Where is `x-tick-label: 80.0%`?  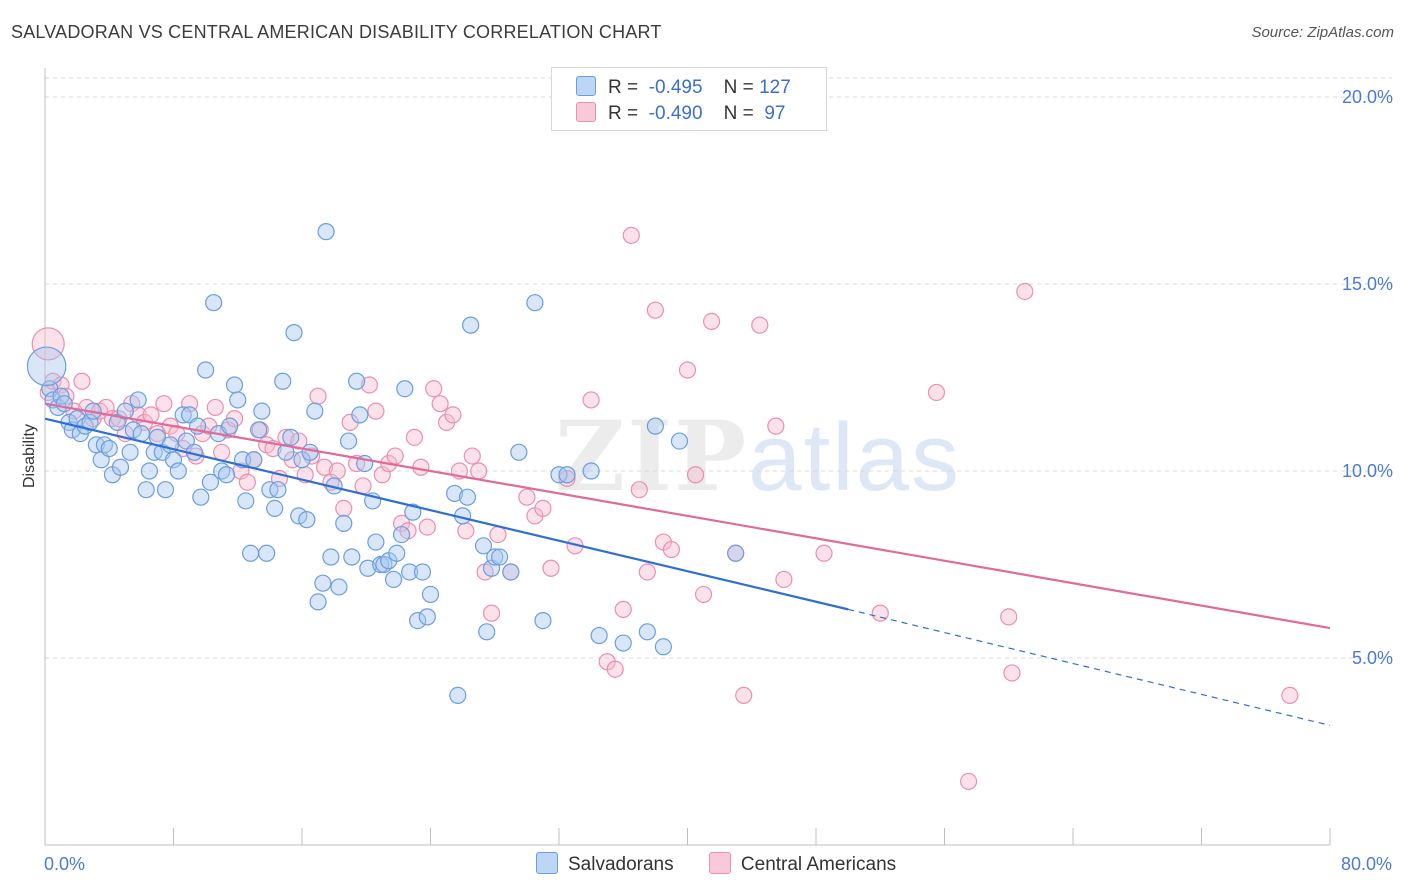 x-tick-label: 80.0% is located at coordinates (1366, 864).